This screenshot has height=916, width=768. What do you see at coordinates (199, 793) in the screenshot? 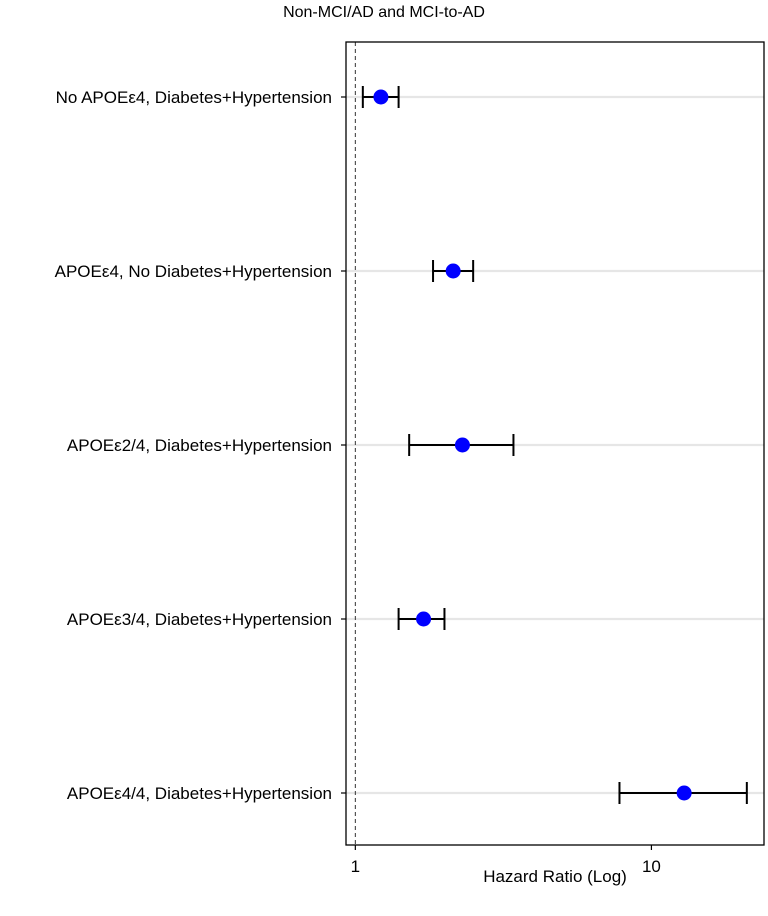
I see `category-label: APOEε4/4, Diabetes+Hypertension` at bounding box center [199, 793].